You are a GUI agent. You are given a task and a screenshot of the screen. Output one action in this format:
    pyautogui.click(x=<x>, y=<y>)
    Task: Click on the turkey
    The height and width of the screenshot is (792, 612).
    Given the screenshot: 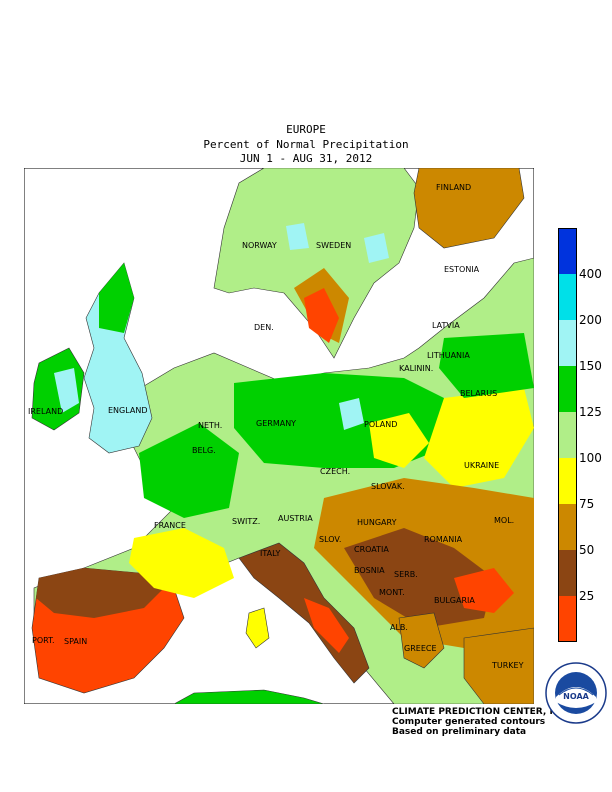 What is the action you would take?
    pyautogui.click(x=498, y=665)
    